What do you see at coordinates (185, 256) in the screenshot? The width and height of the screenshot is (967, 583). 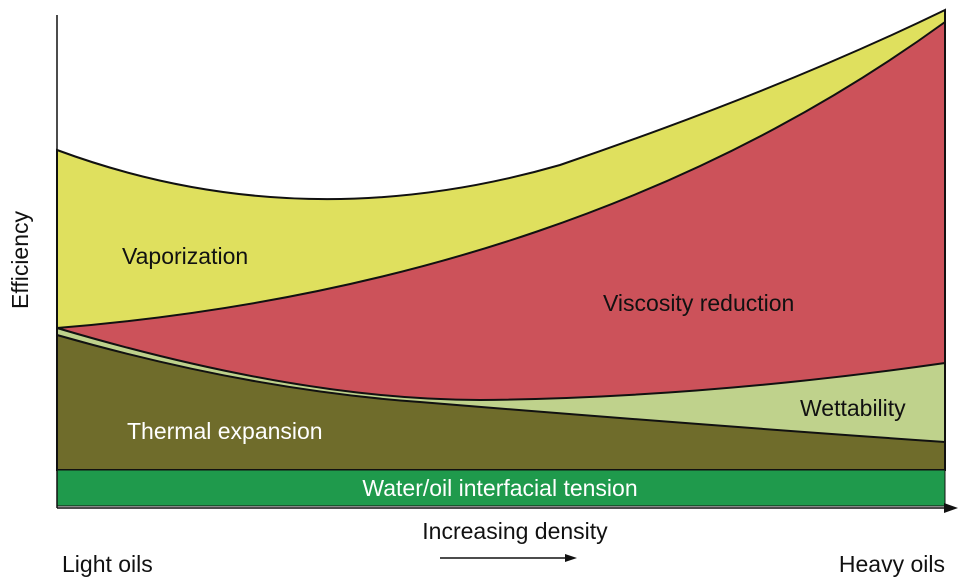 I see `region-label: Vaporization` at bounding box center [185, 256].